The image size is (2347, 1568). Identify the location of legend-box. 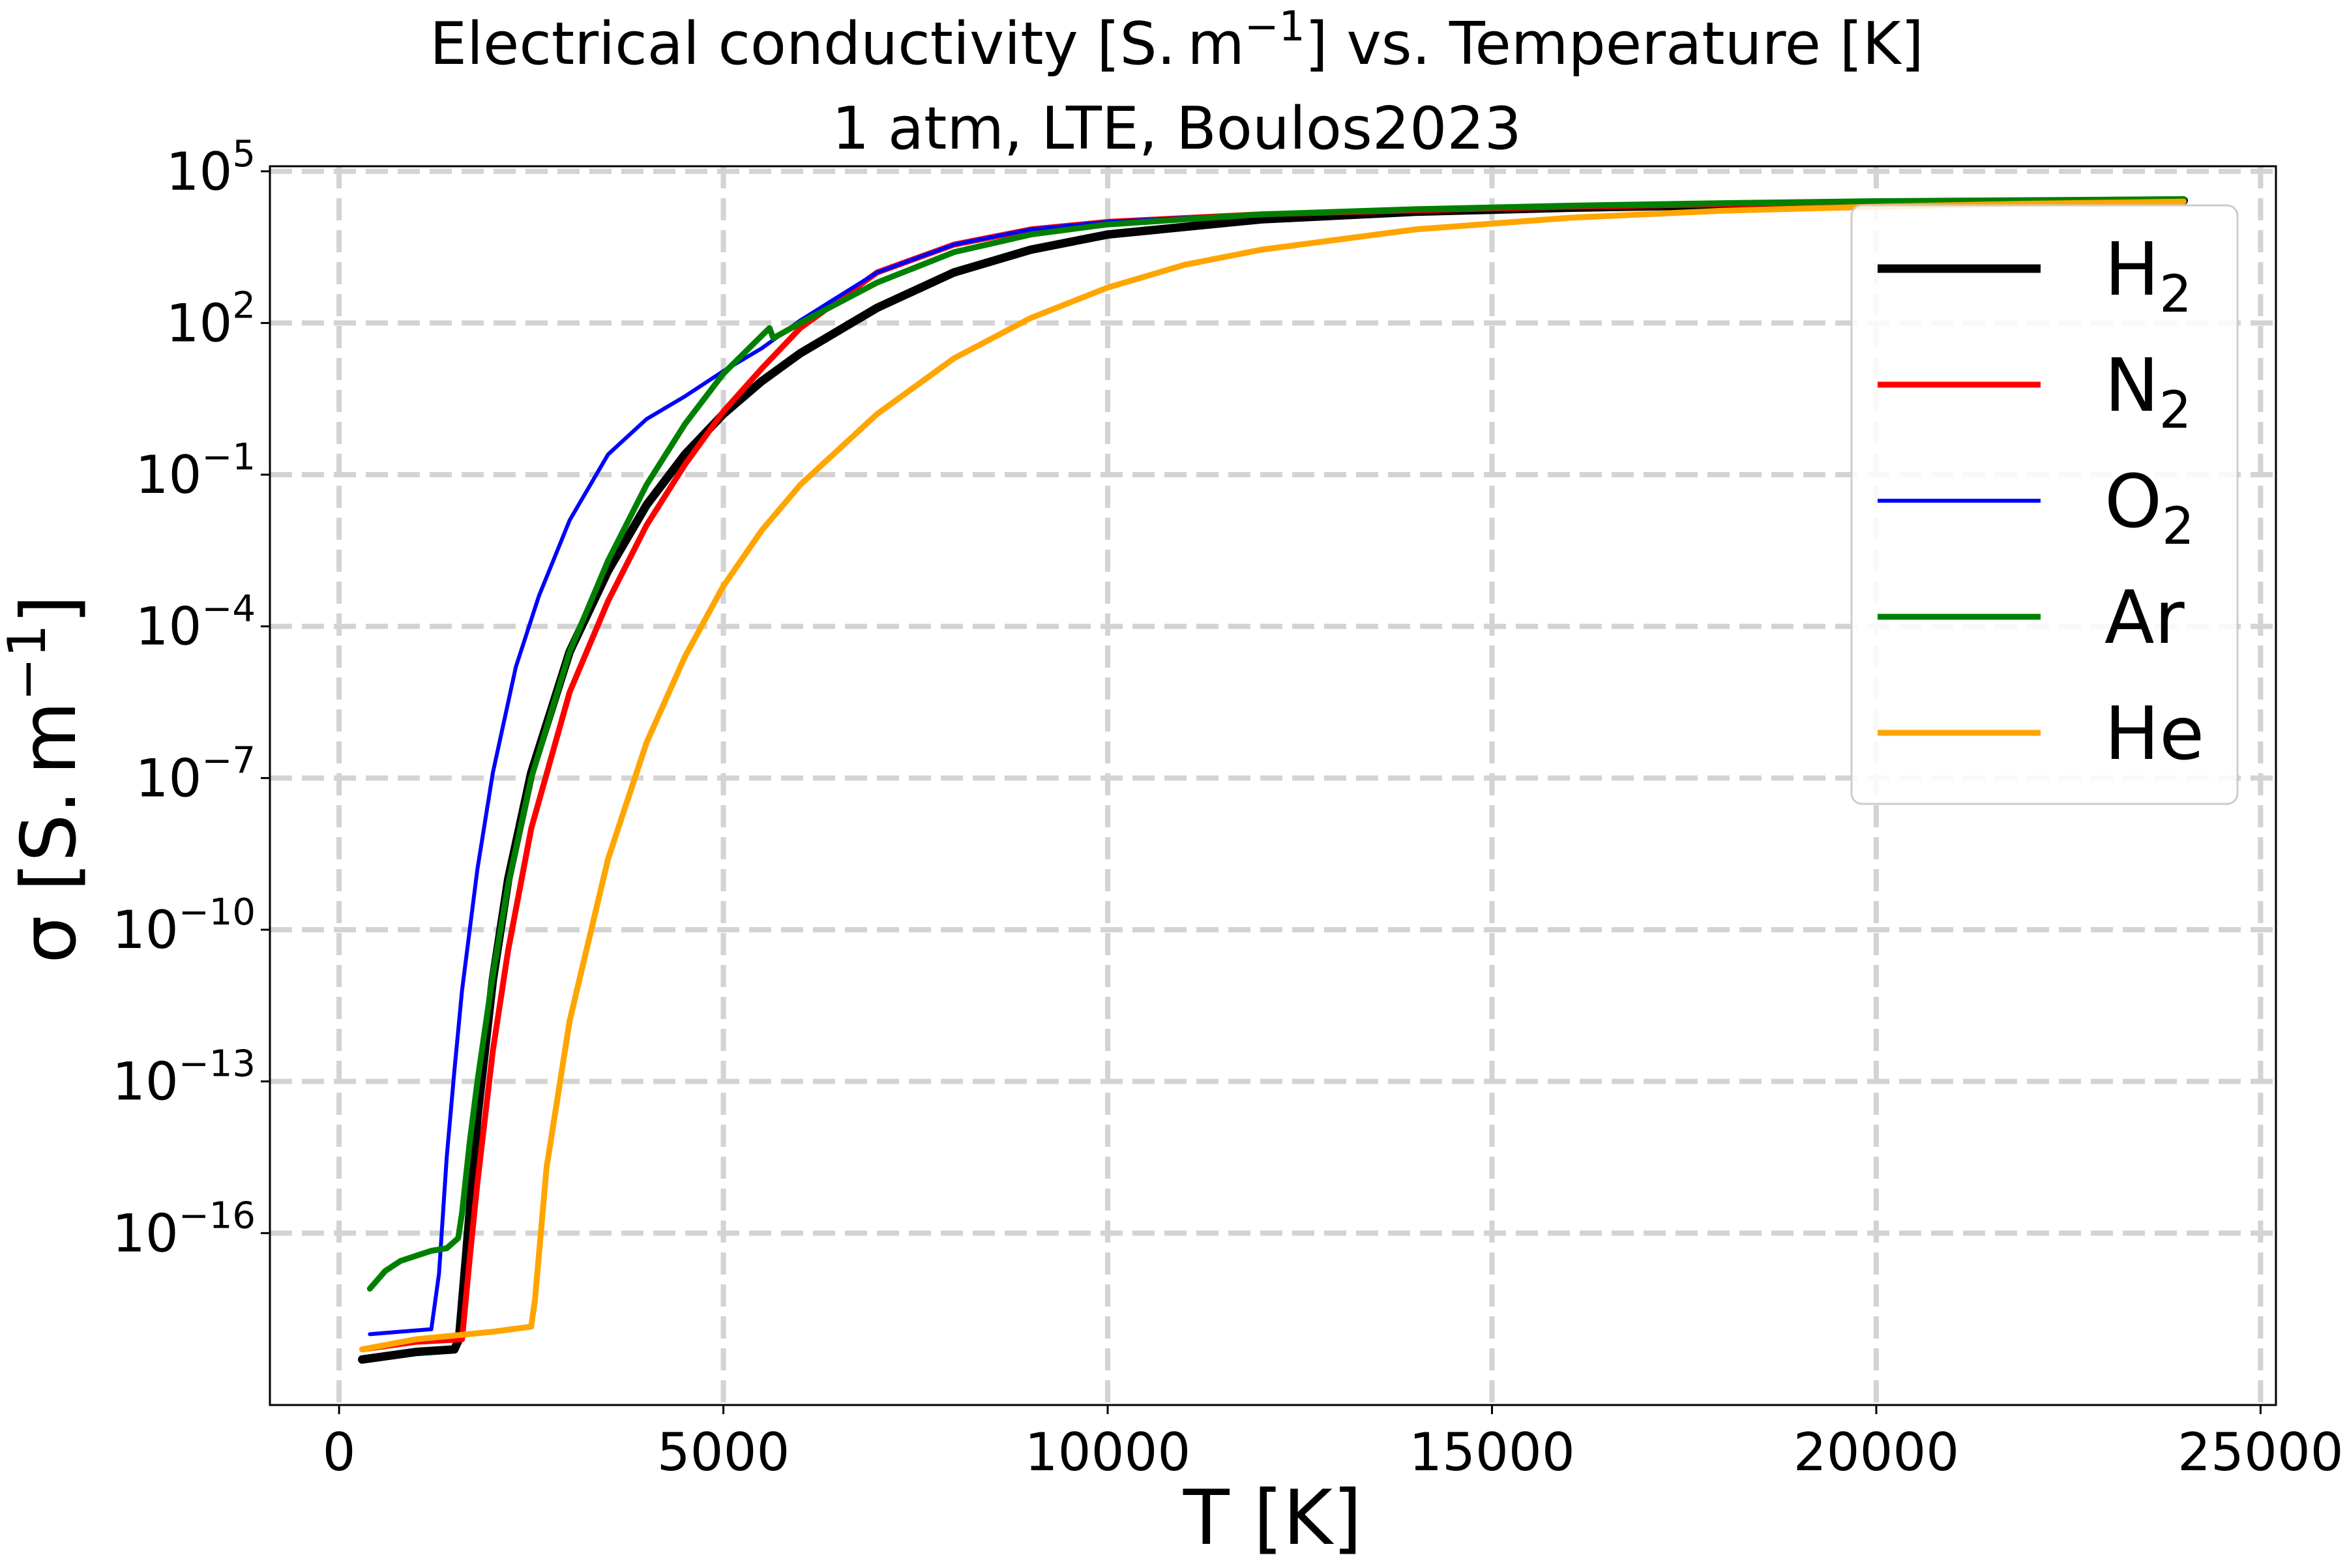
(2044, 505).